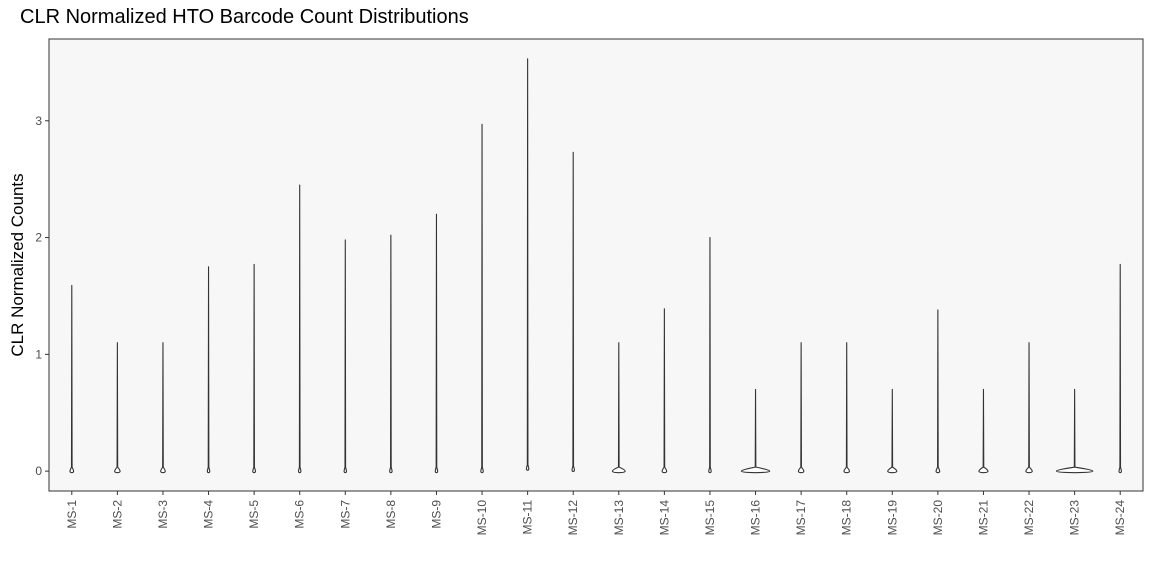  I want to click on x-tick-label: MS-12, so click(573, 518).